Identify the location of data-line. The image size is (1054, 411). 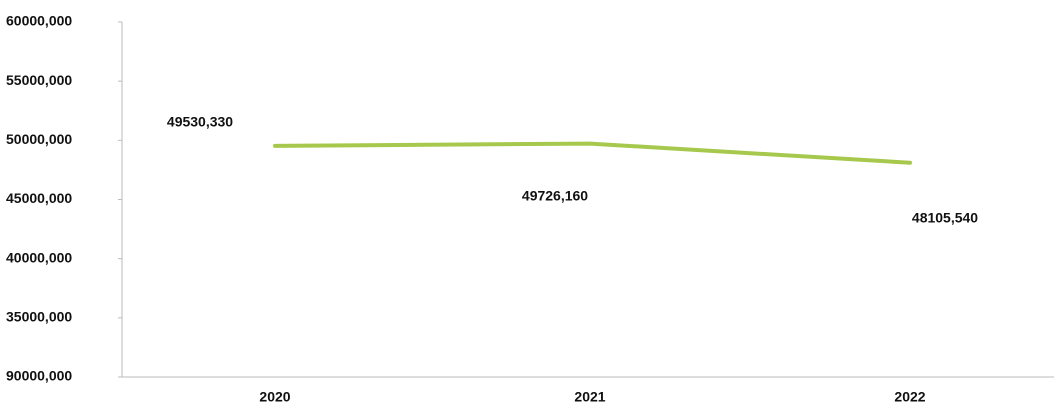
(592, 153).